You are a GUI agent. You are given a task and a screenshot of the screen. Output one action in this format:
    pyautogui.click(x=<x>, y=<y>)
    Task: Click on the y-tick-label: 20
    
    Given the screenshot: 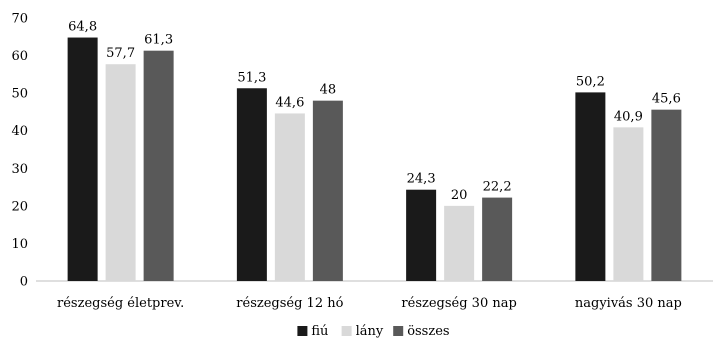 What is the action you would take?
    pyautogui.click(x=19, y=206)
    